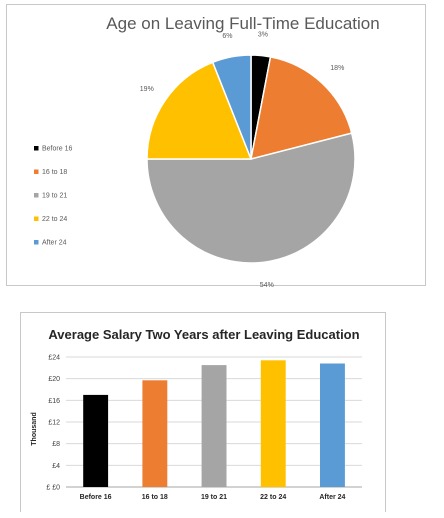 The width and height of the screenshot is (444, 518). I want to click on legend-label-19-to-21: 19 to 21, so click(54, 196).